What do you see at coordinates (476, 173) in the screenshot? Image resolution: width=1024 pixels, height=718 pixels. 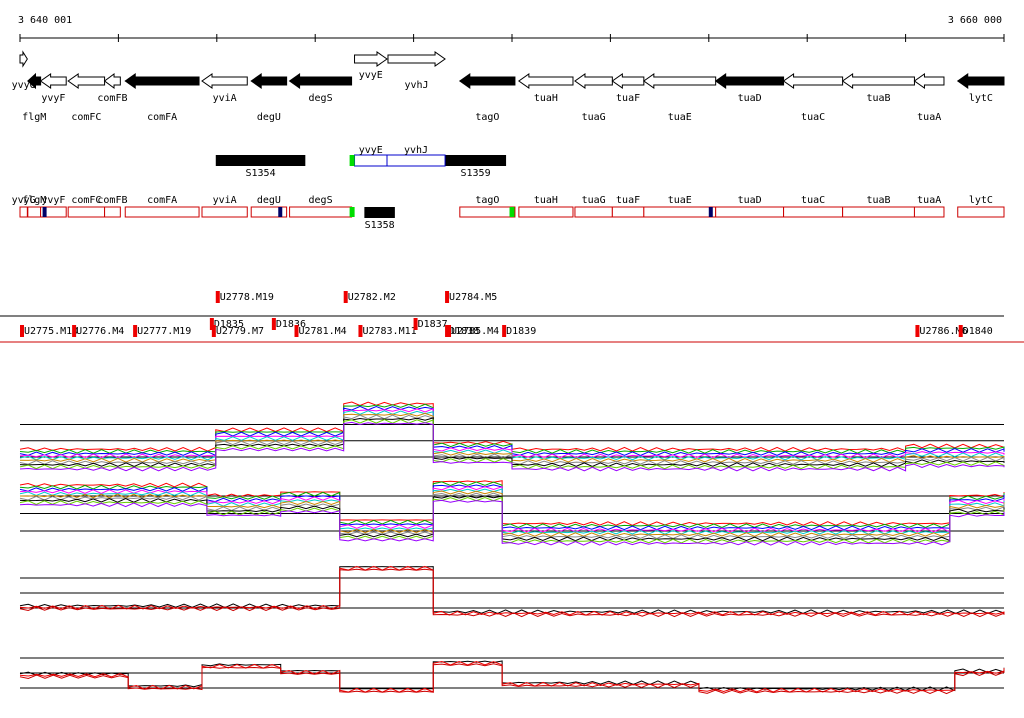 I see `srna-label-S1359: S1359` at bounding box center [476, 173].